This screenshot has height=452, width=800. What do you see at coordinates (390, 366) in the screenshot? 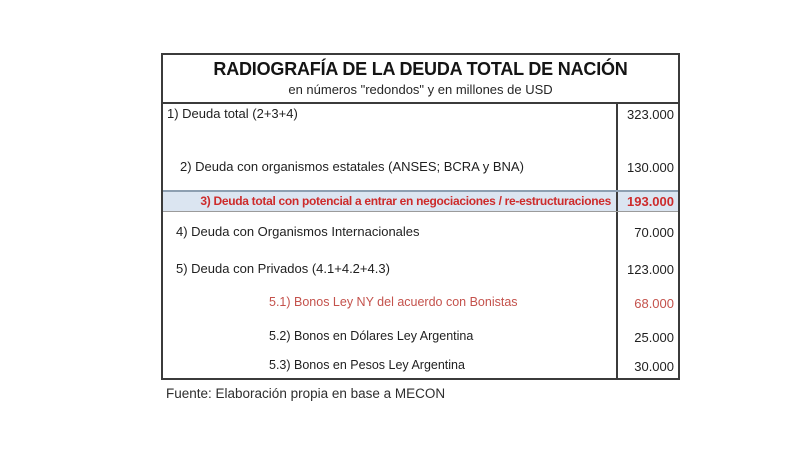
I see `row-label: 5.3) Bonos en Pesos Ley Argentina` at bounding box center [390, 366].